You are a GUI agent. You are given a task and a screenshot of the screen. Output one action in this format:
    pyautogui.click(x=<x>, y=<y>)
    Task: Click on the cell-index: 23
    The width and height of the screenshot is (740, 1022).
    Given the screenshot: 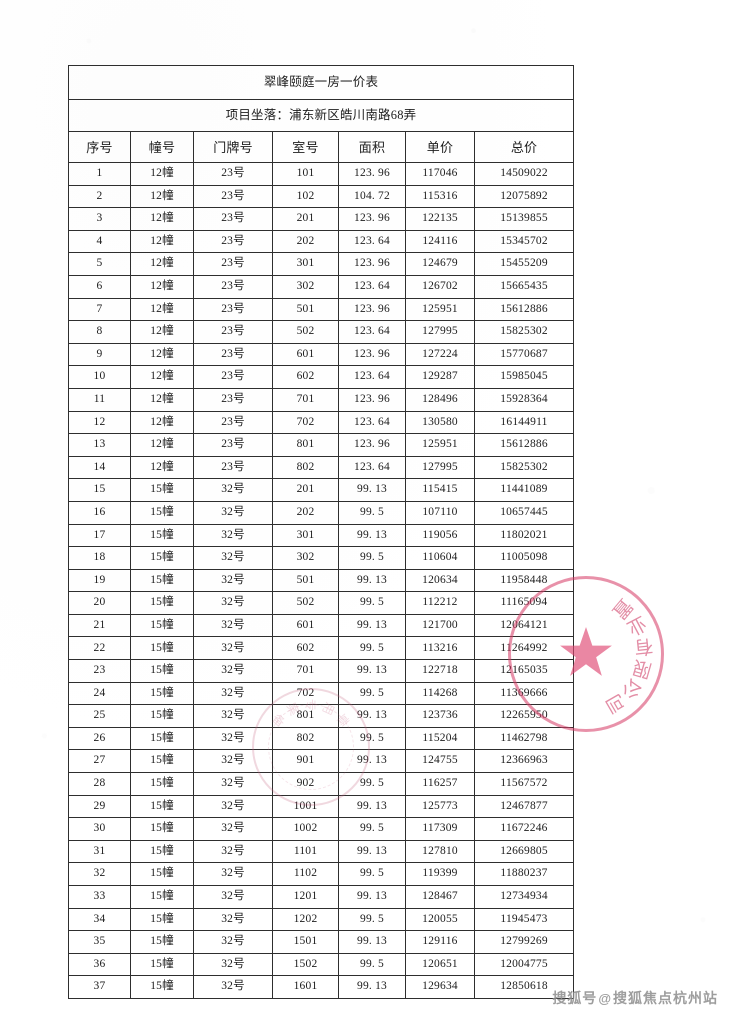 What is the action you would take?
    pyautogui.click(x=99, y=671)
    